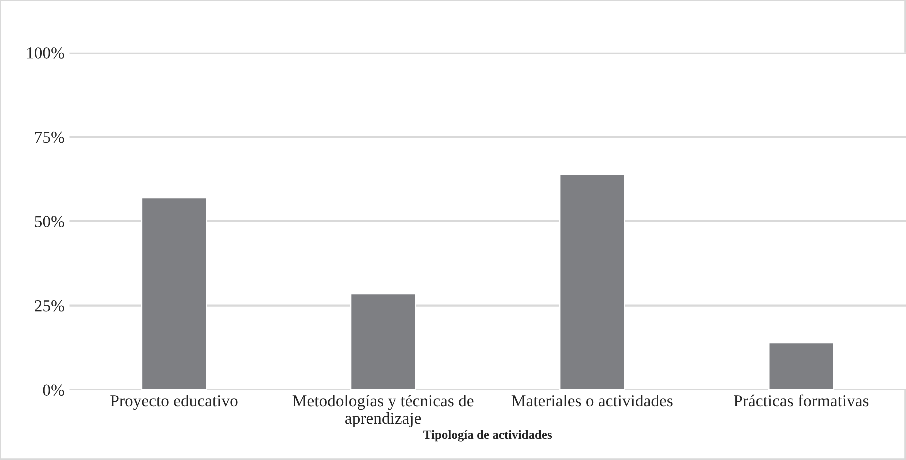 The height and width of the screenshot is (460, 906). I want to click on x-tick-label: Prácticas formativas, so click(801, 400).